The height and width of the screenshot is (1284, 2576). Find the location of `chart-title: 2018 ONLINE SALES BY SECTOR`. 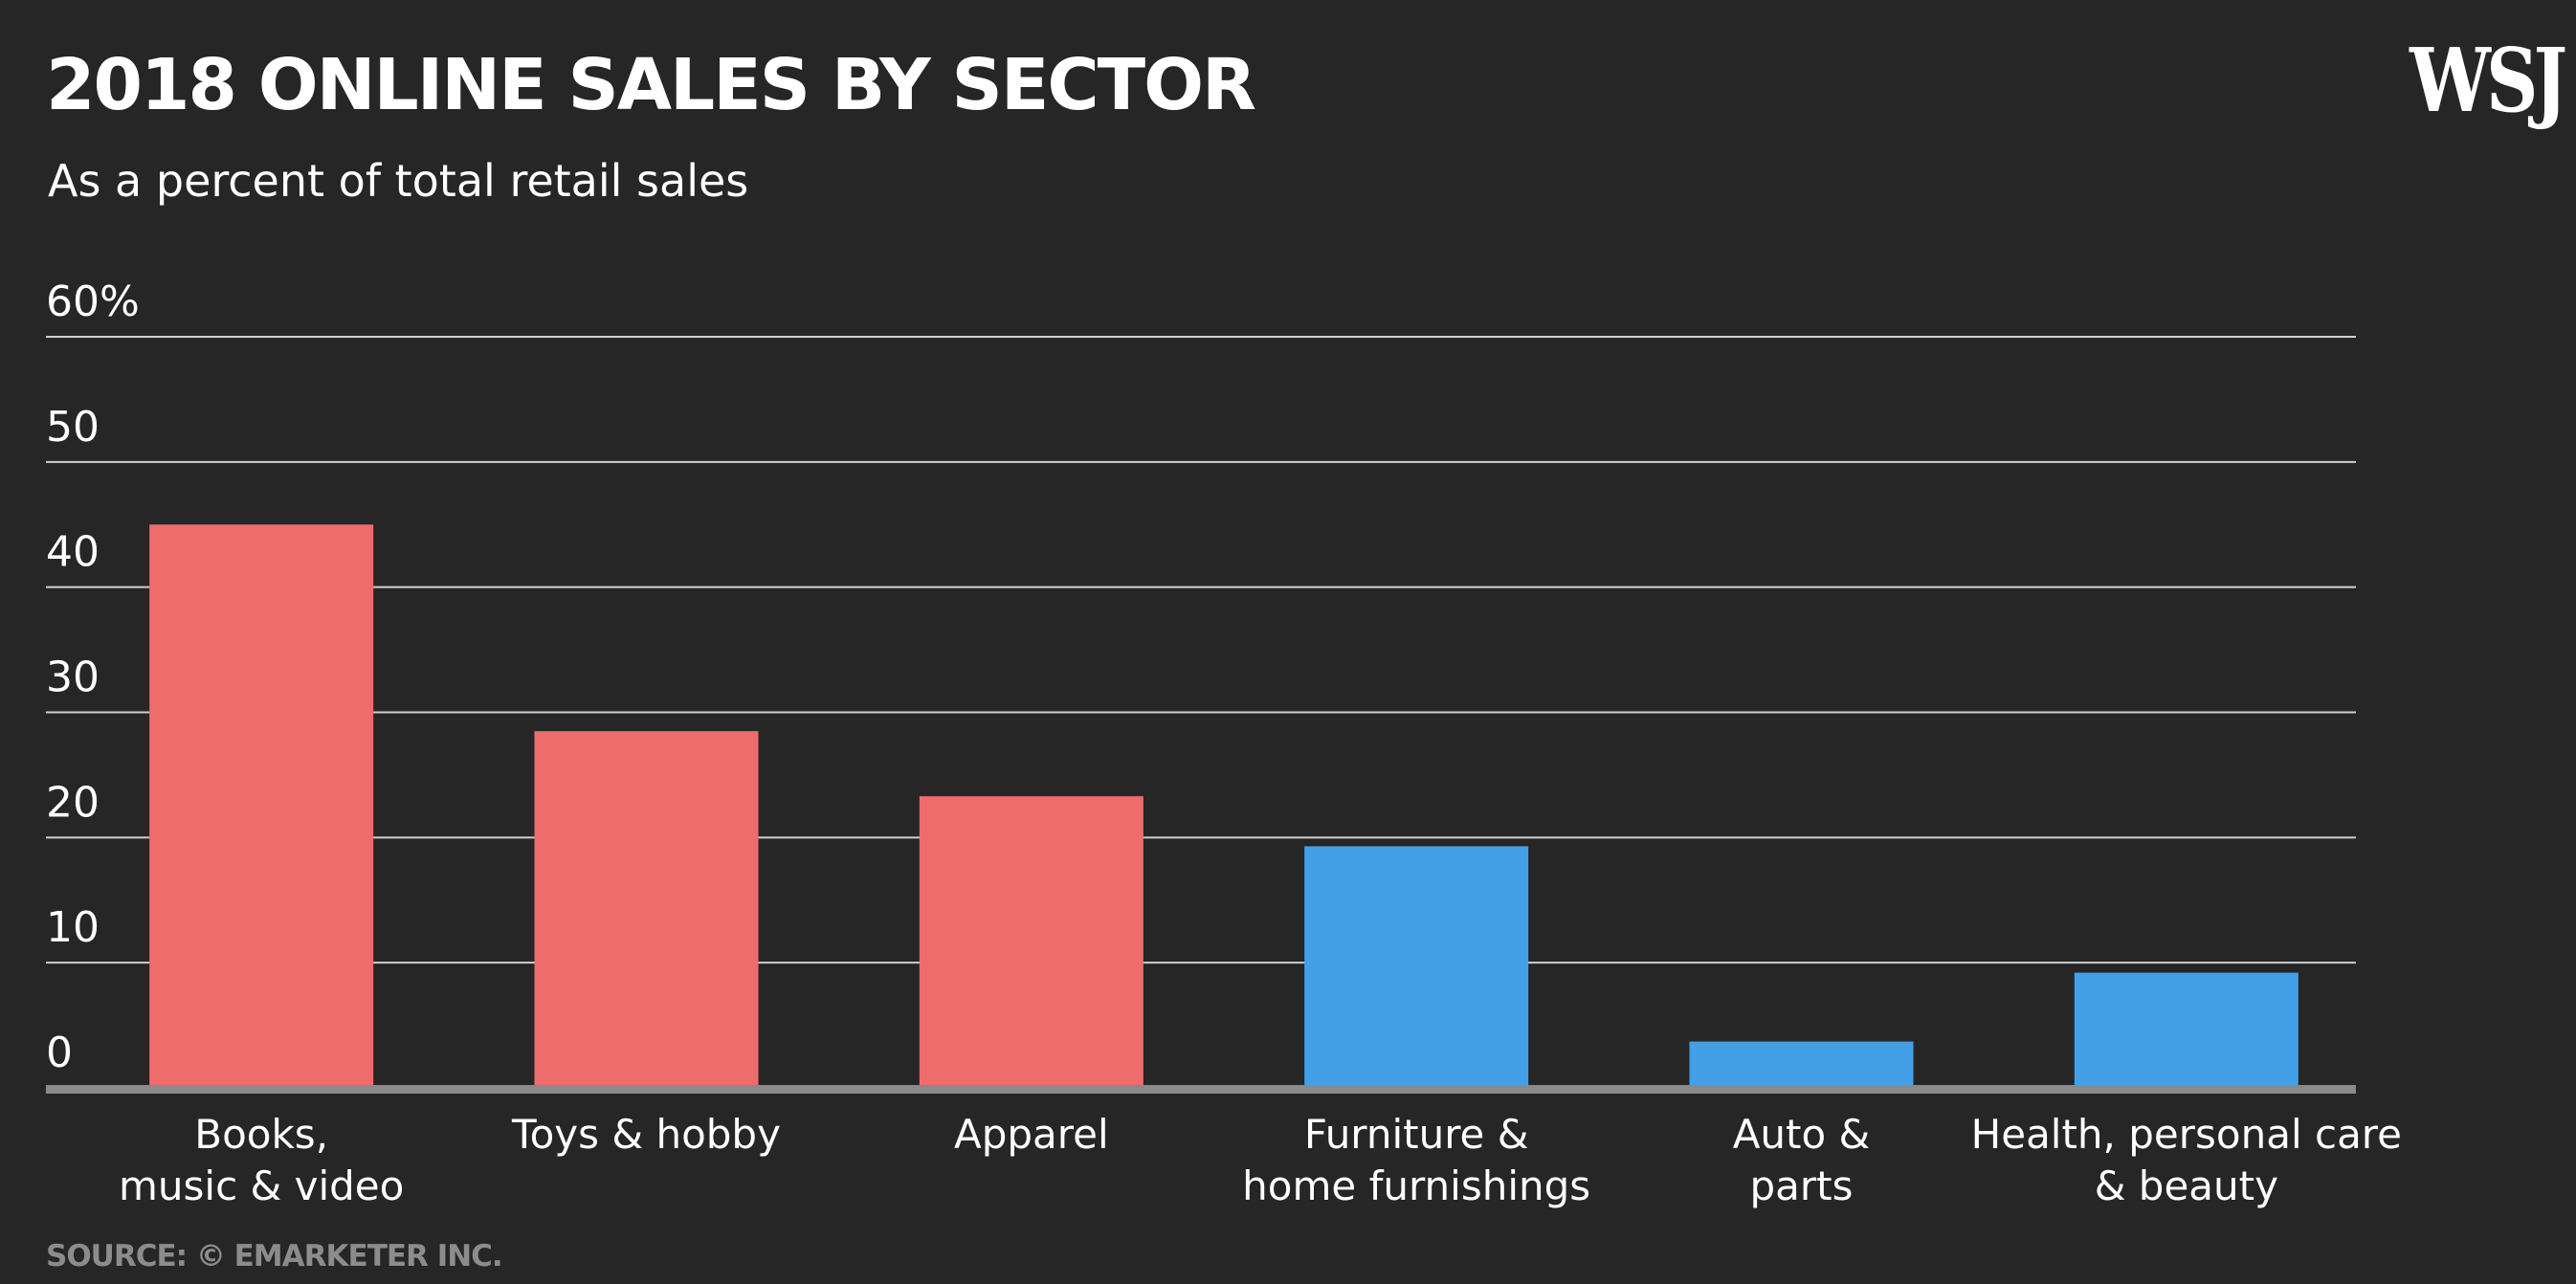

chart-title: 2018 ONLINE SALES BY SECTOR is located at coordinates (651, 85).